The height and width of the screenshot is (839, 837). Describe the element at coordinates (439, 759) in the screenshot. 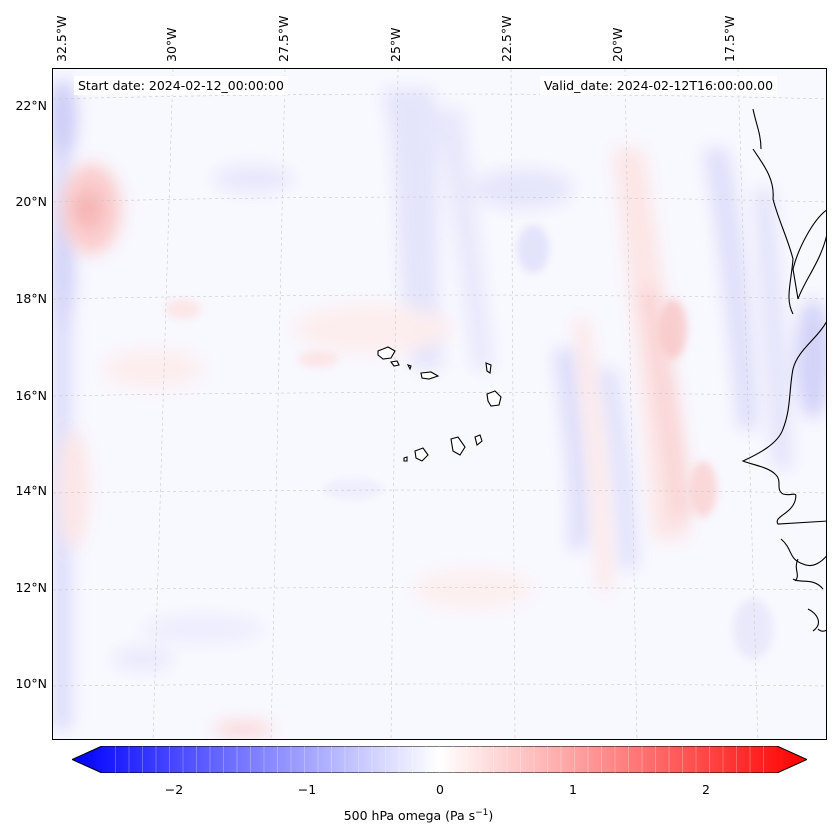

I see `colorbar` at that location.